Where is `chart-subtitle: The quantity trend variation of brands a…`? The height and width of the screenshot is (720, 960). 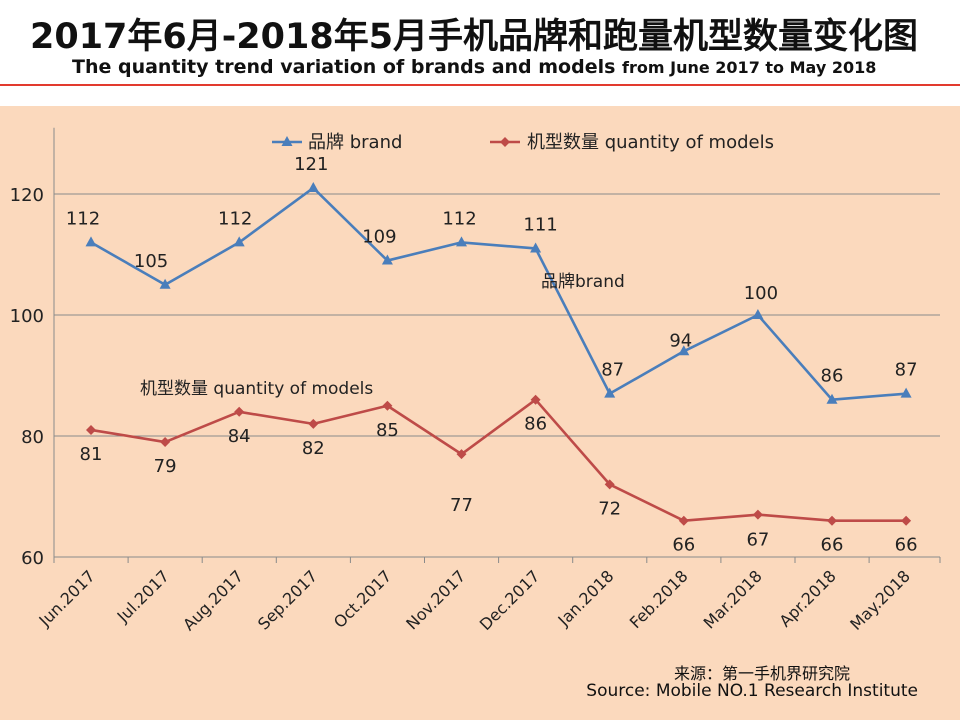
chart-subtitle: The quantity trend variation of brands a… is located at coordinates (474, 67).